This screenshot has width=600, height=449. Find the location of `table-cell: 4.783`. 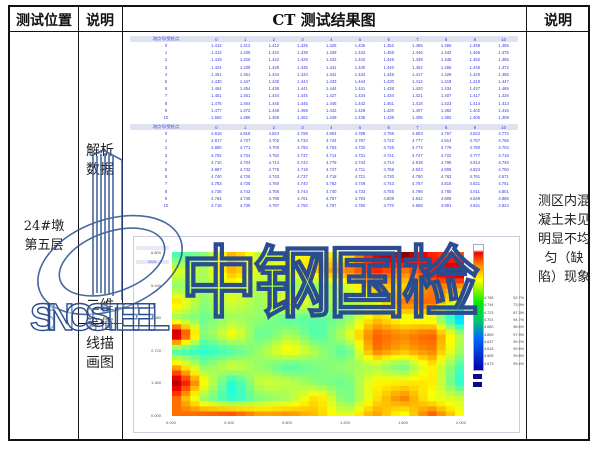

table-cell: 4.783 is located at coordinates (216, 184).